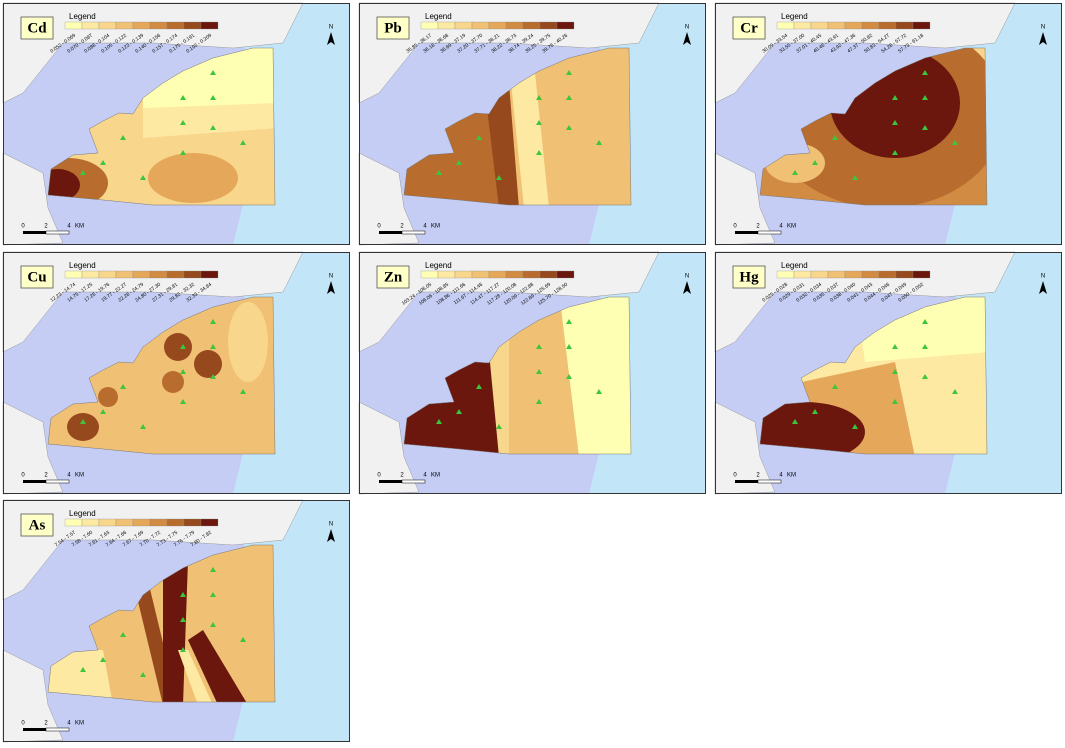  I want to click on element-label: Cr, so click(749, 28).